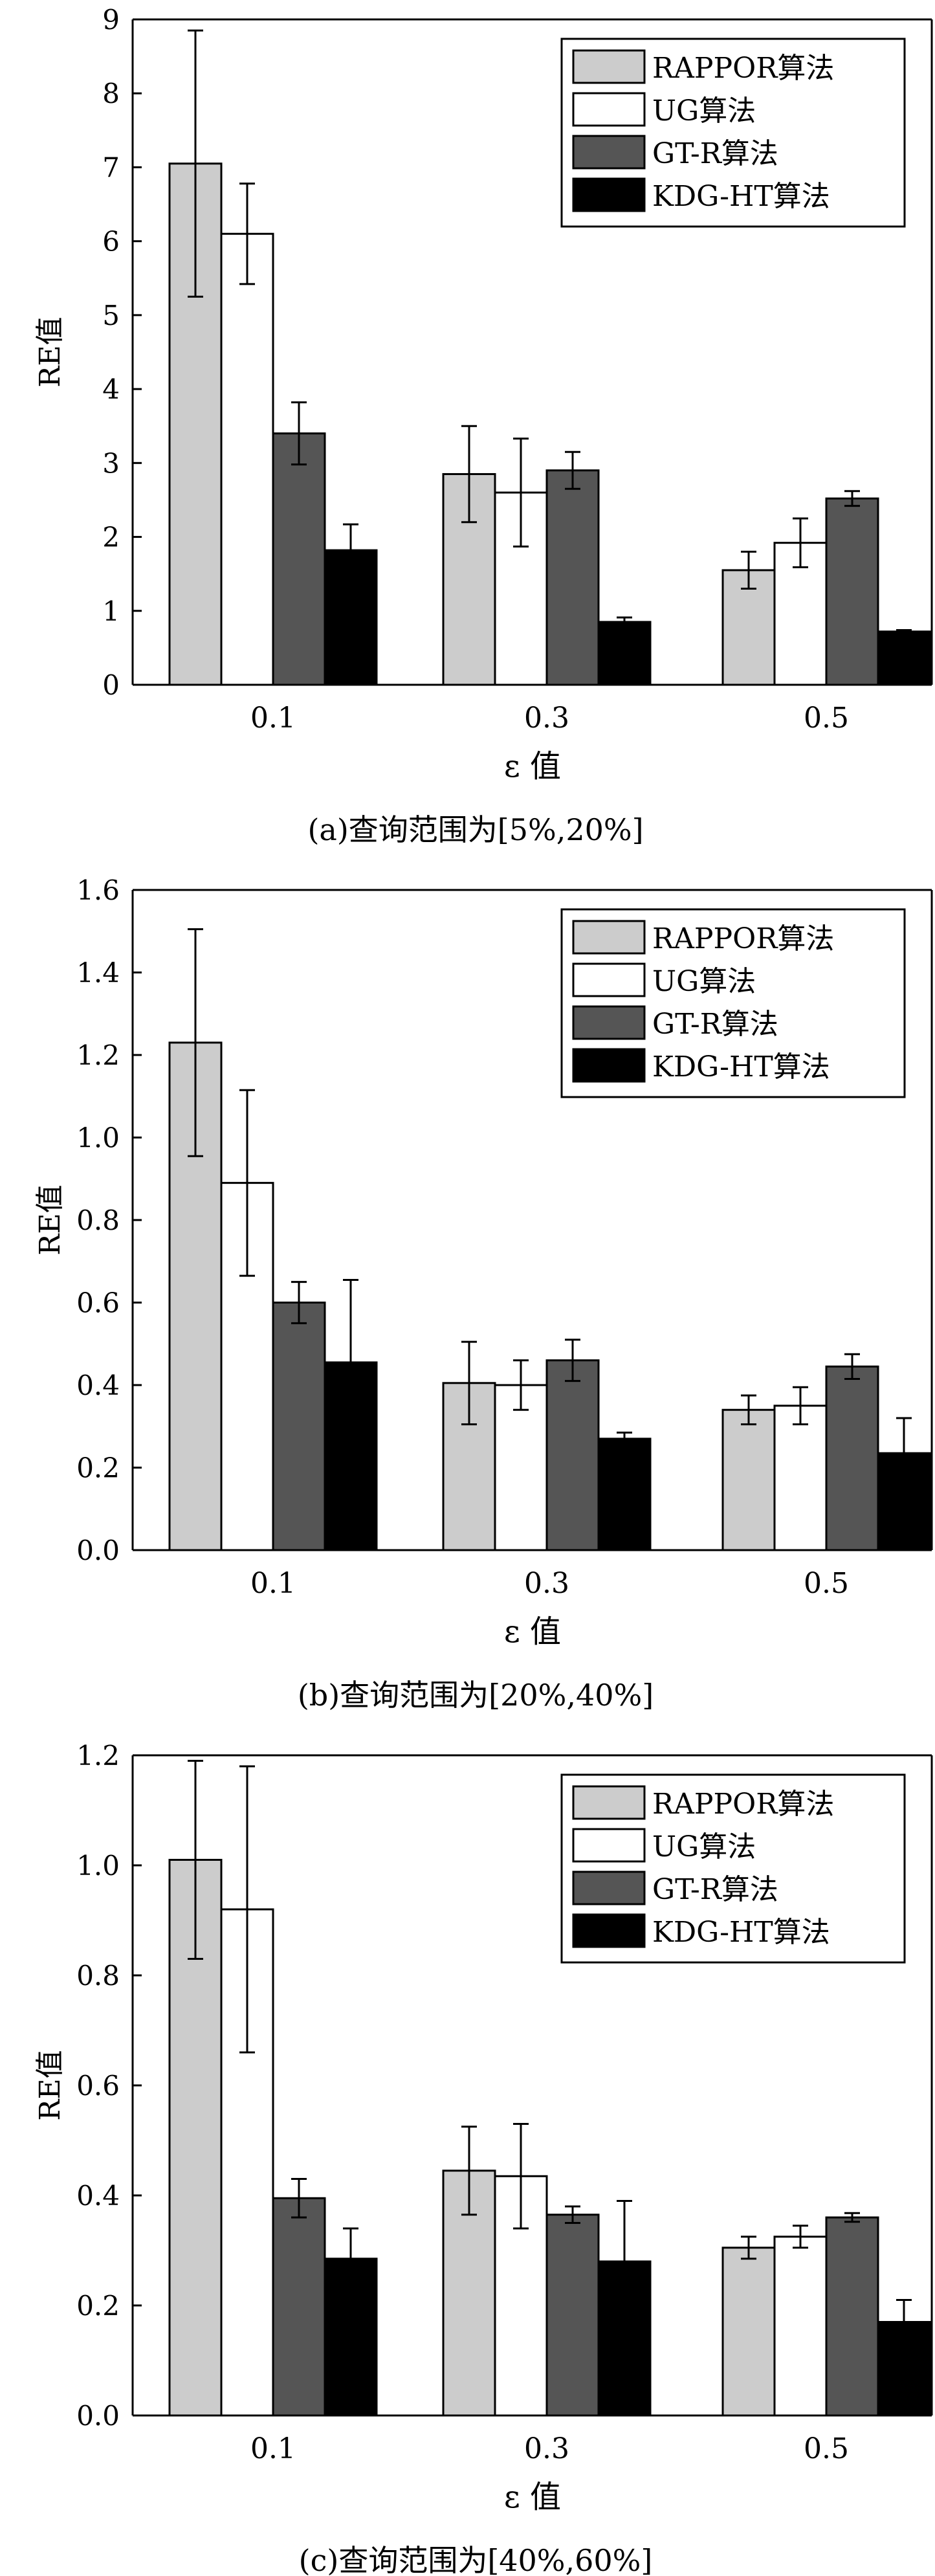 This screenshot has height=2576, width=935. What do you see at coordinates (111, 537) in the screenshot?
I see `y-tick-label: 2` at bounding box center [111, 537].